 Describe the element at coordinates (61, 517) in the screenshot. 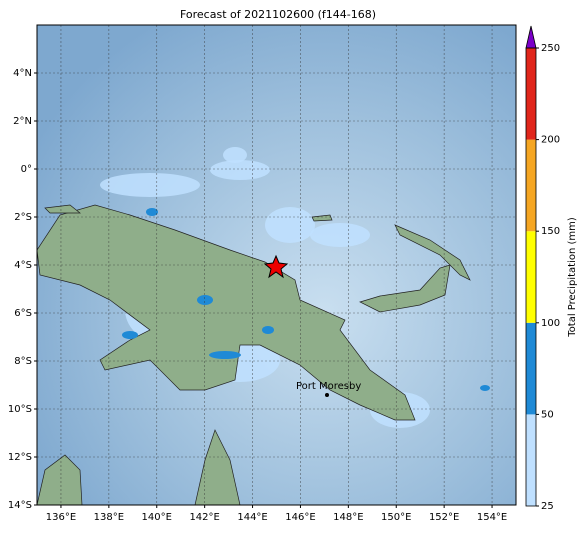

I see `x-tick-label: 136°E` at that location.